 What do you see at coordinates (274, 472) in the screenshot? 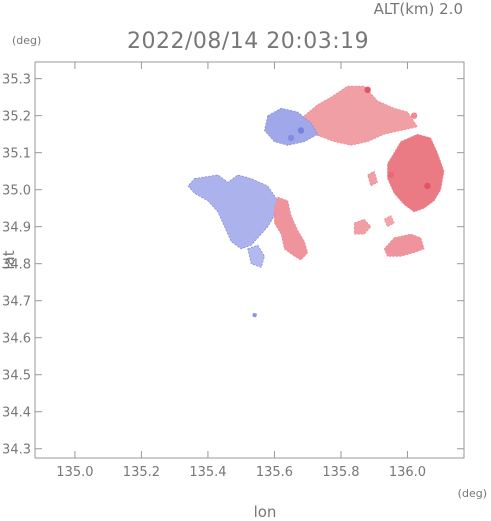
I see `x-tick-label: 135.6` at bounding box center [274, 472].